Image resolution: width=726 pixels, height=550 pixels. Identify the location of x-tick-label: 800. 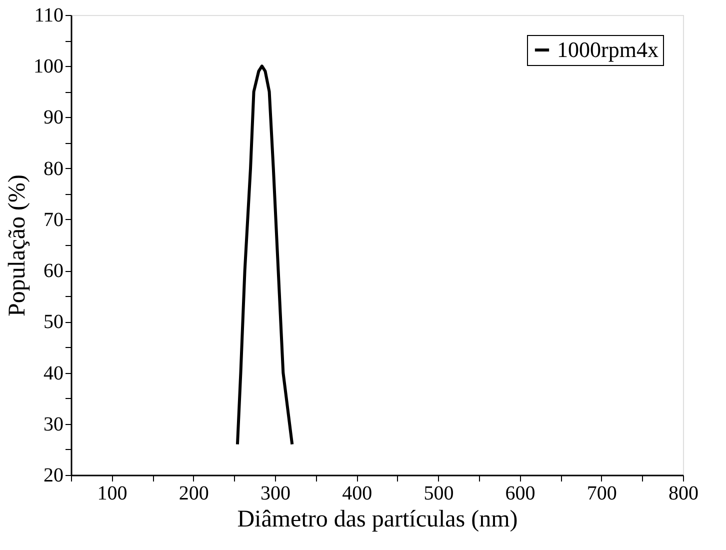
(683, 493).